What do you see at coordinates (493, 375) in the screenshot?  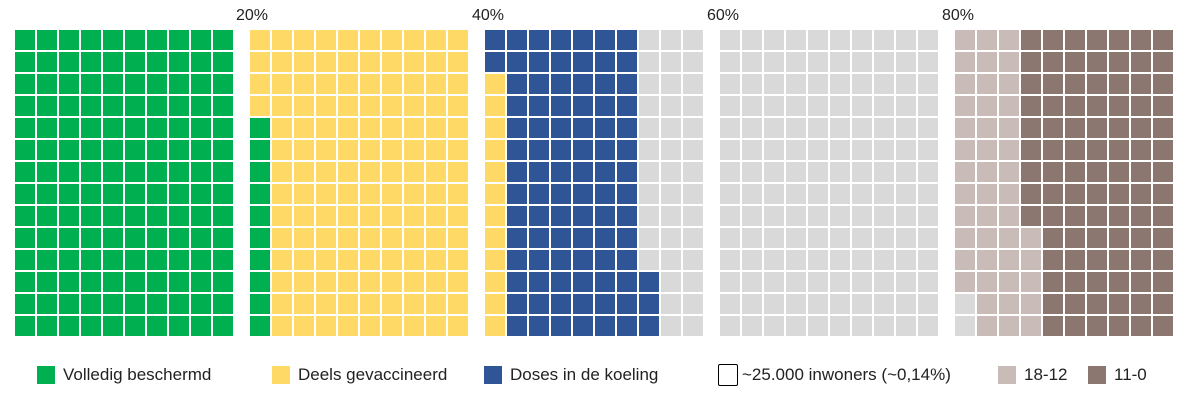 I see `legend-swatch-koeling` at bounding box center [493, 375].